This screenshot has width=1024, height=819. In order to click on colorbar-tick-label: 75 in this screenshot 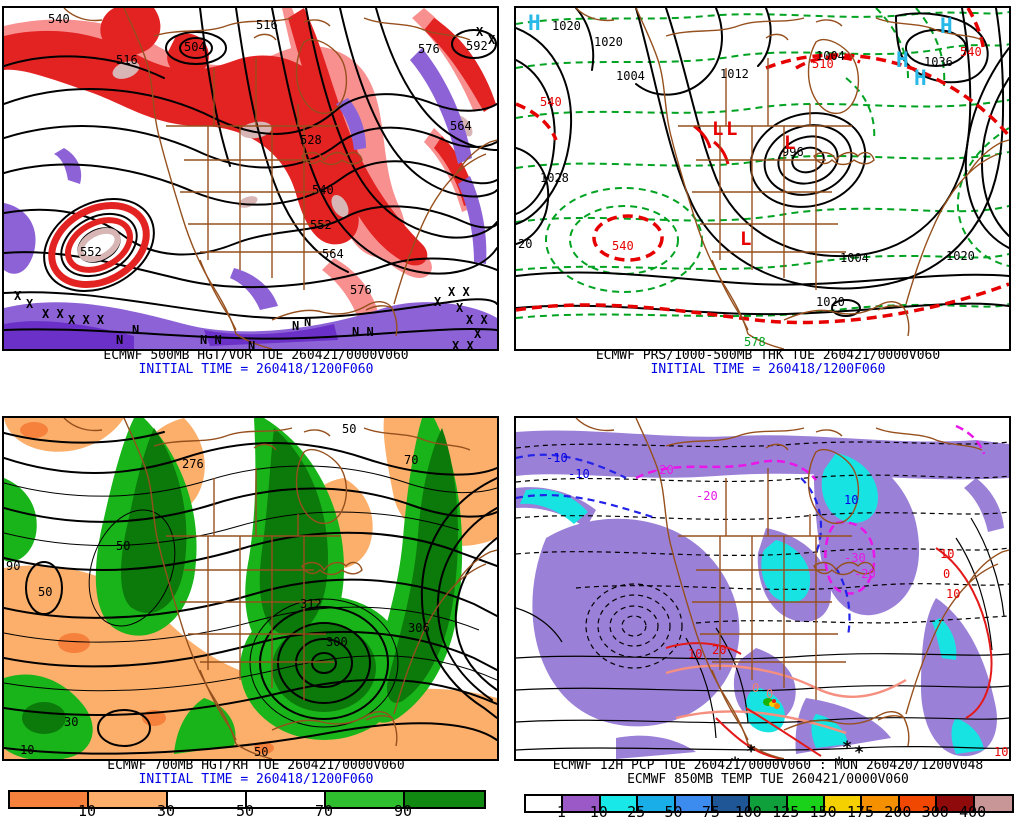, I will do `click(710, 811)`.